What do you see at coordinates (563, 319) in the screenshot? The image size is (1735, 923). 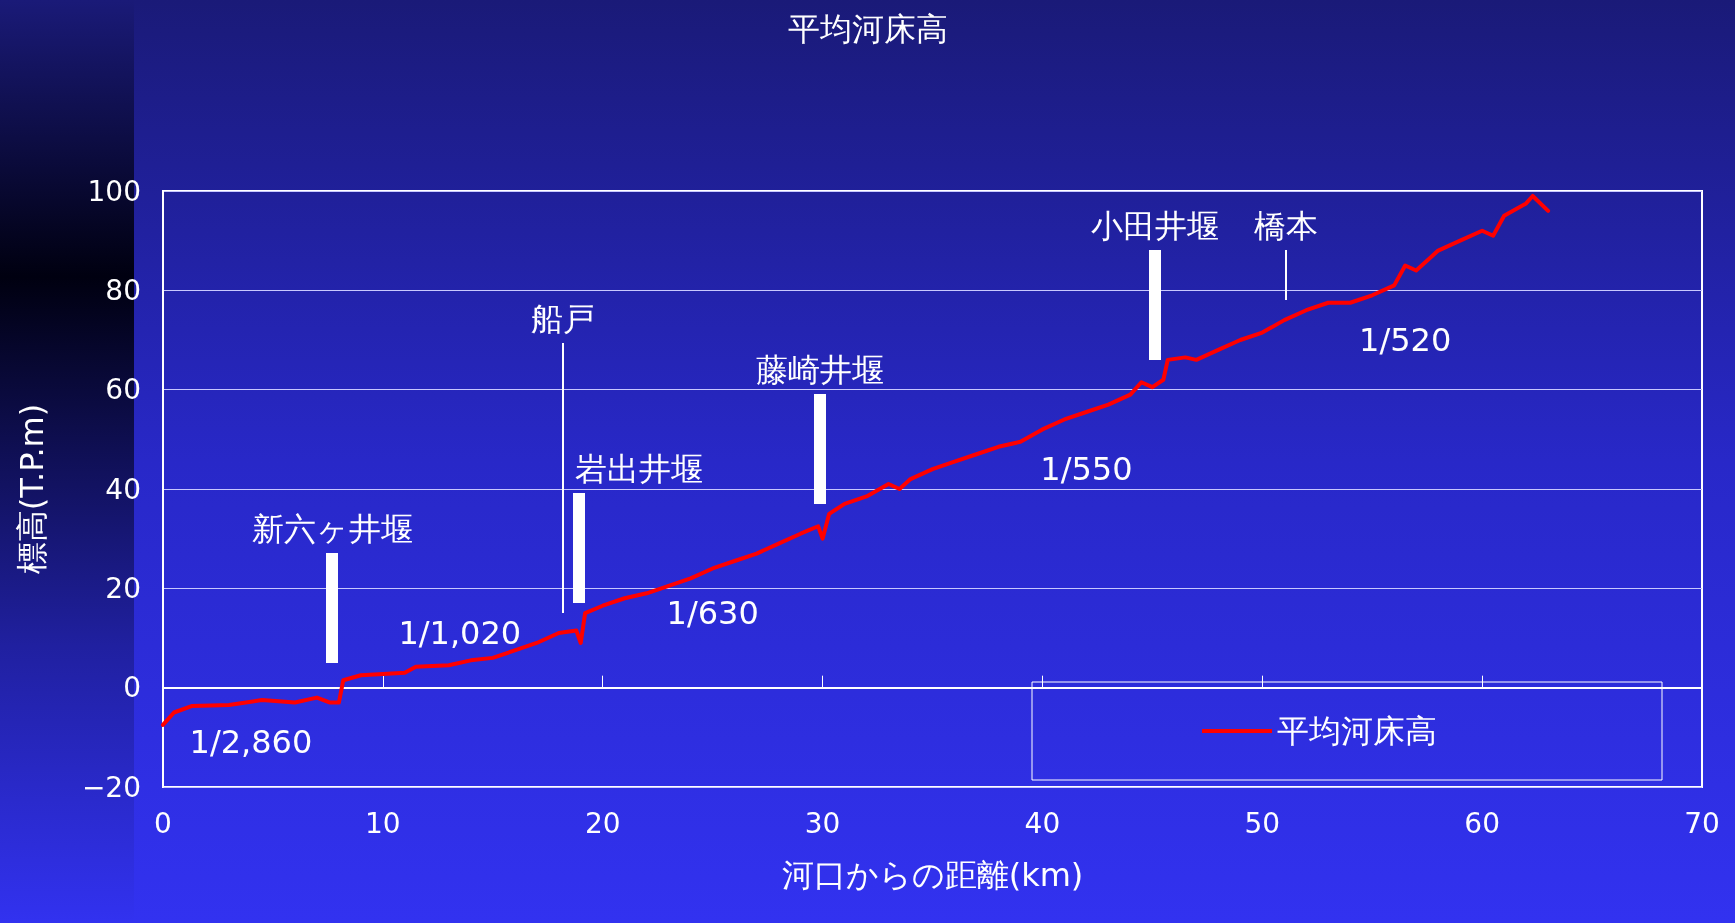 I see `annotation: 船戸` at bounding box center [563, 319].